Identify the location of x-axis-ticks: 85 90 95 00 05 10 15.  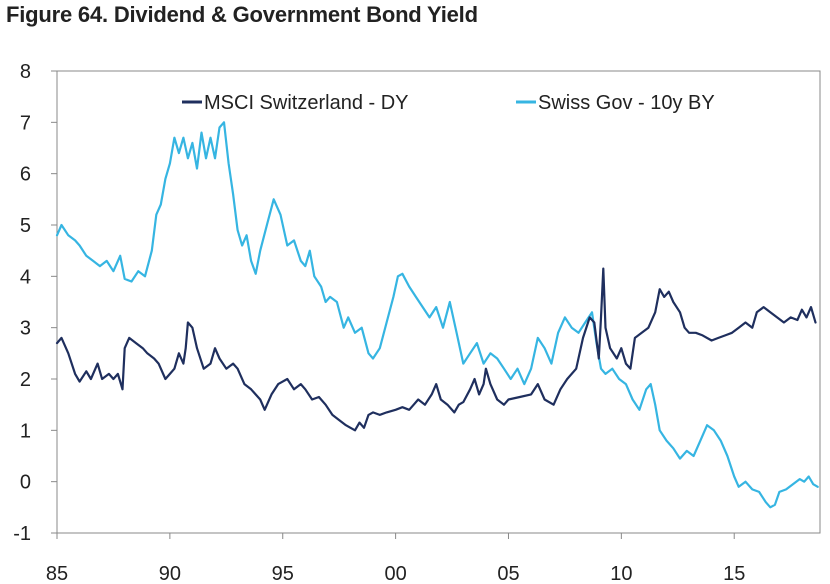
(395, 558).